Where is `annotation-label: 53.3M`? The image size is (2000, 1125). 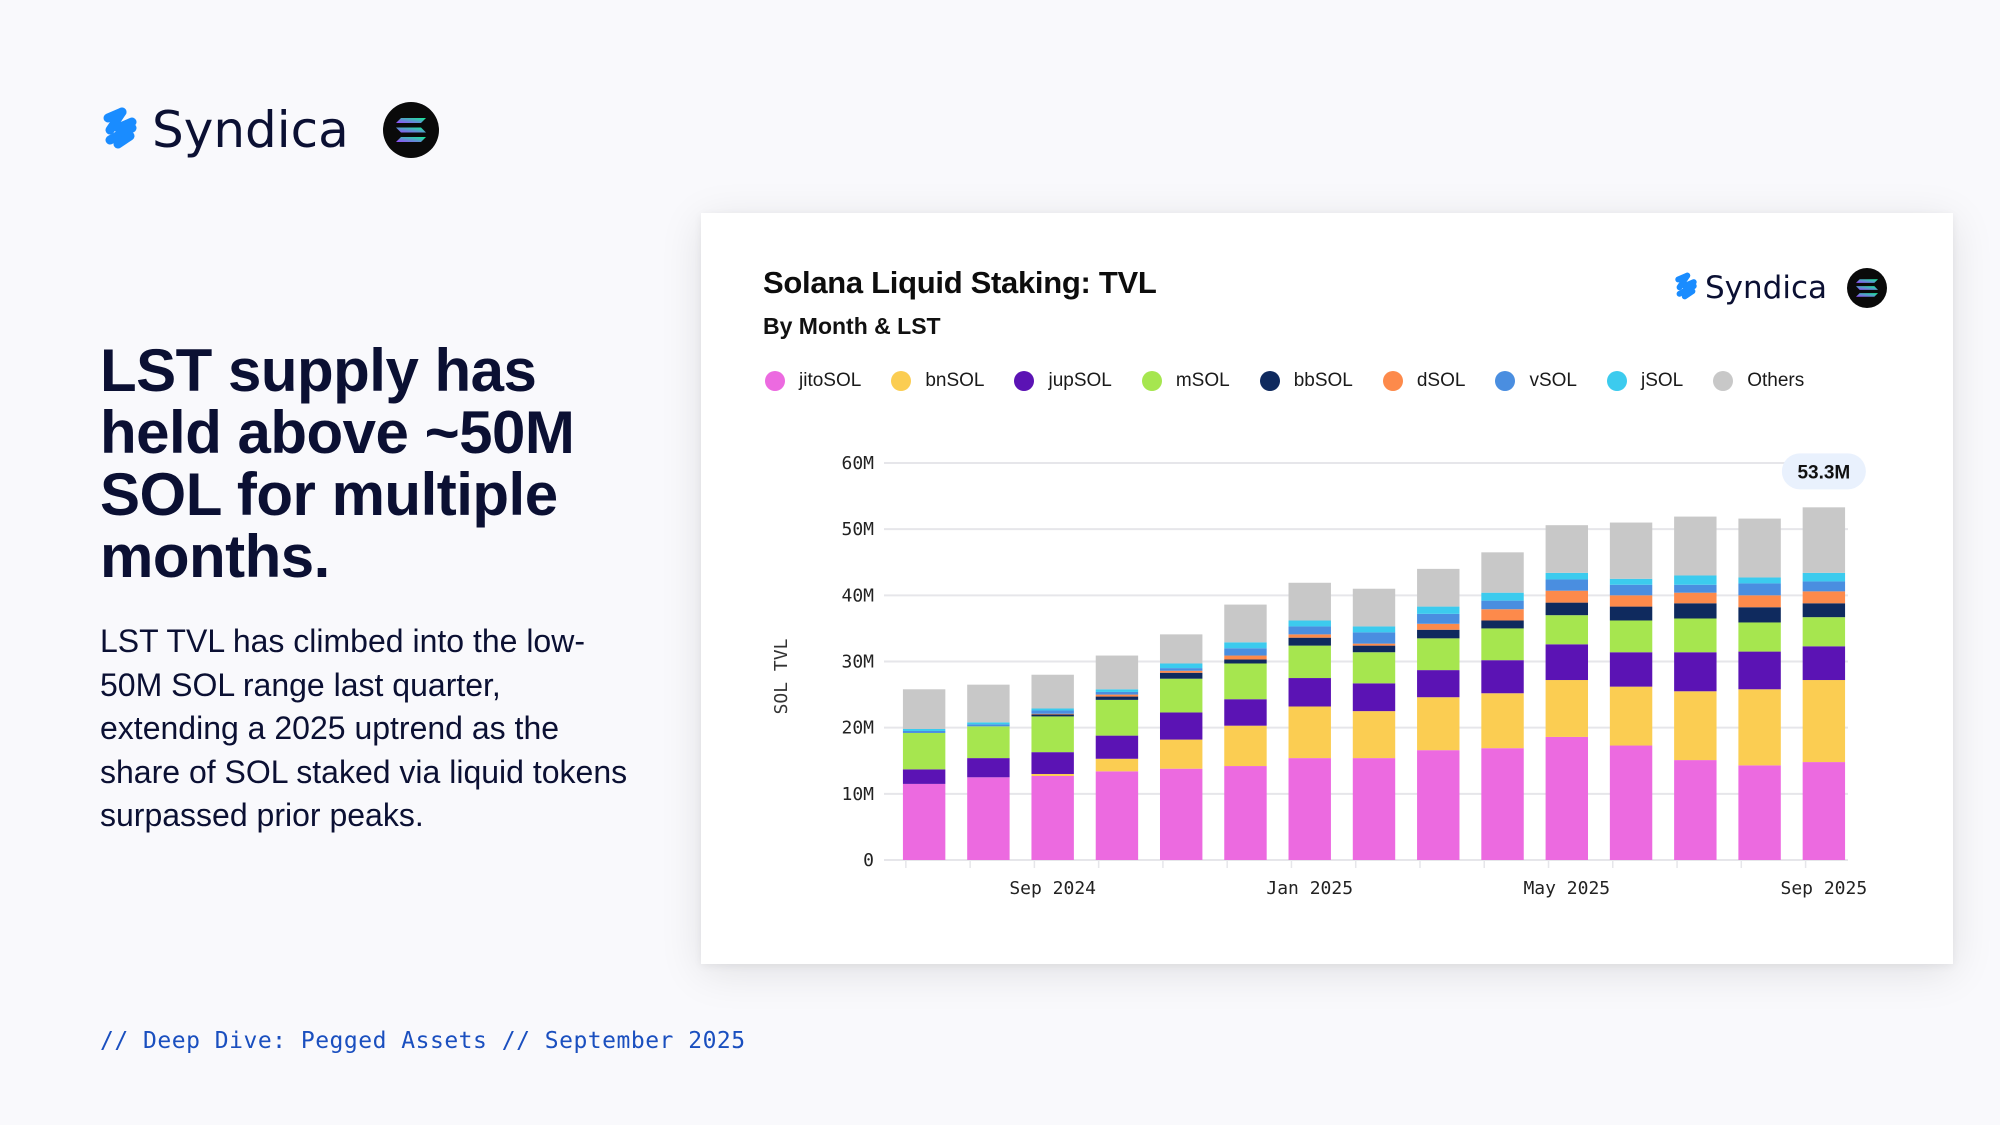
annotation-label: 53.3M is located at coordinates (1823, 472).